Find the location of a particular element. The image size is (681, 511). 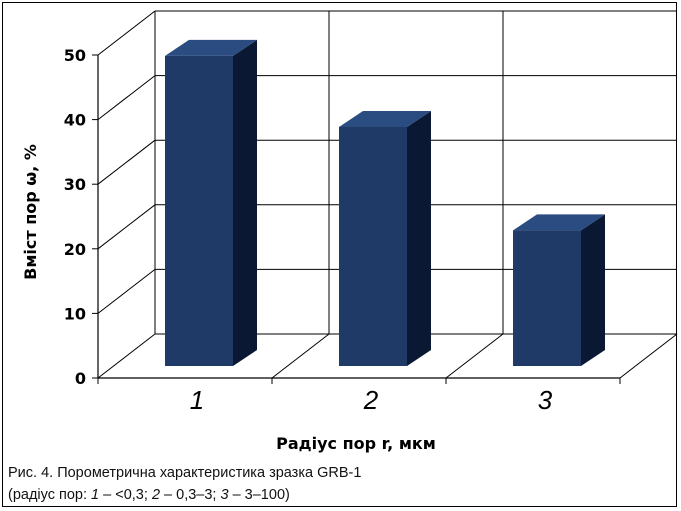

caption-range-1: – <0,3; is located at coordinates (125, 495).